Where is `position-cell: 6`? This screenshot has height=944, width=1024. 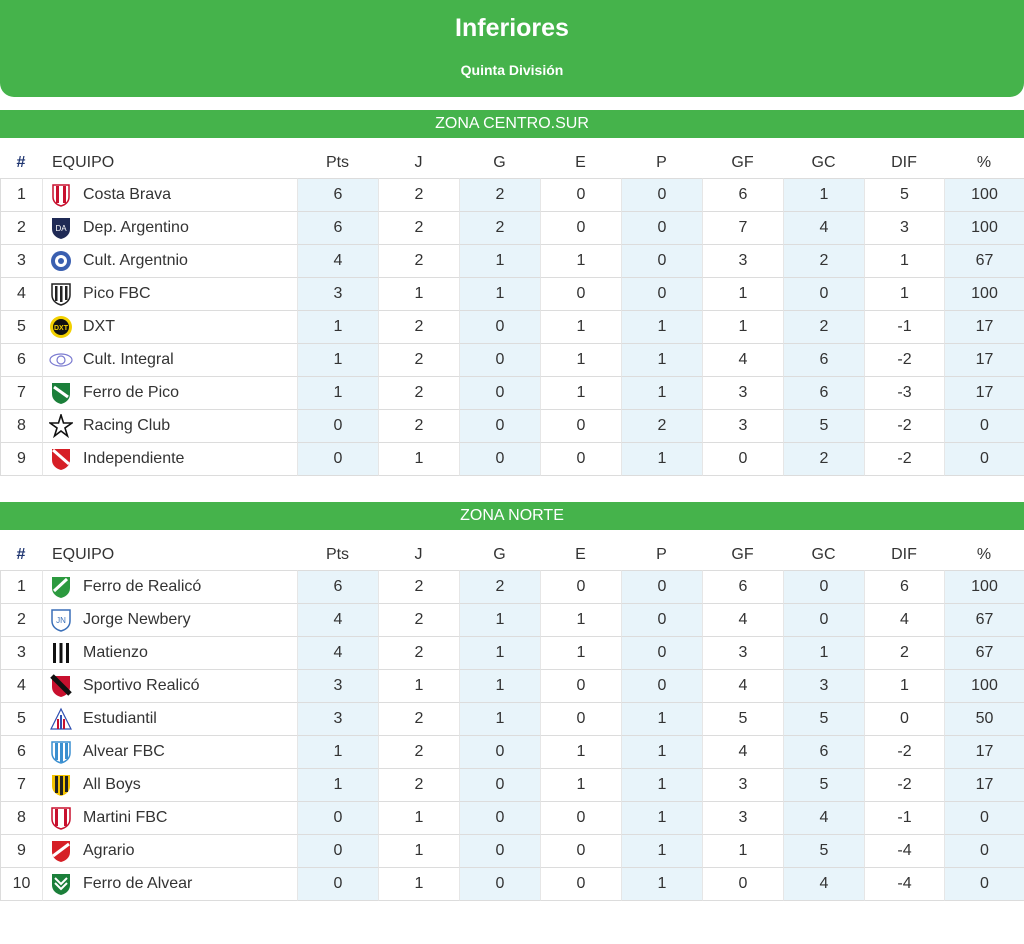 position-cell: 6 is located at coordinates (21, 752).